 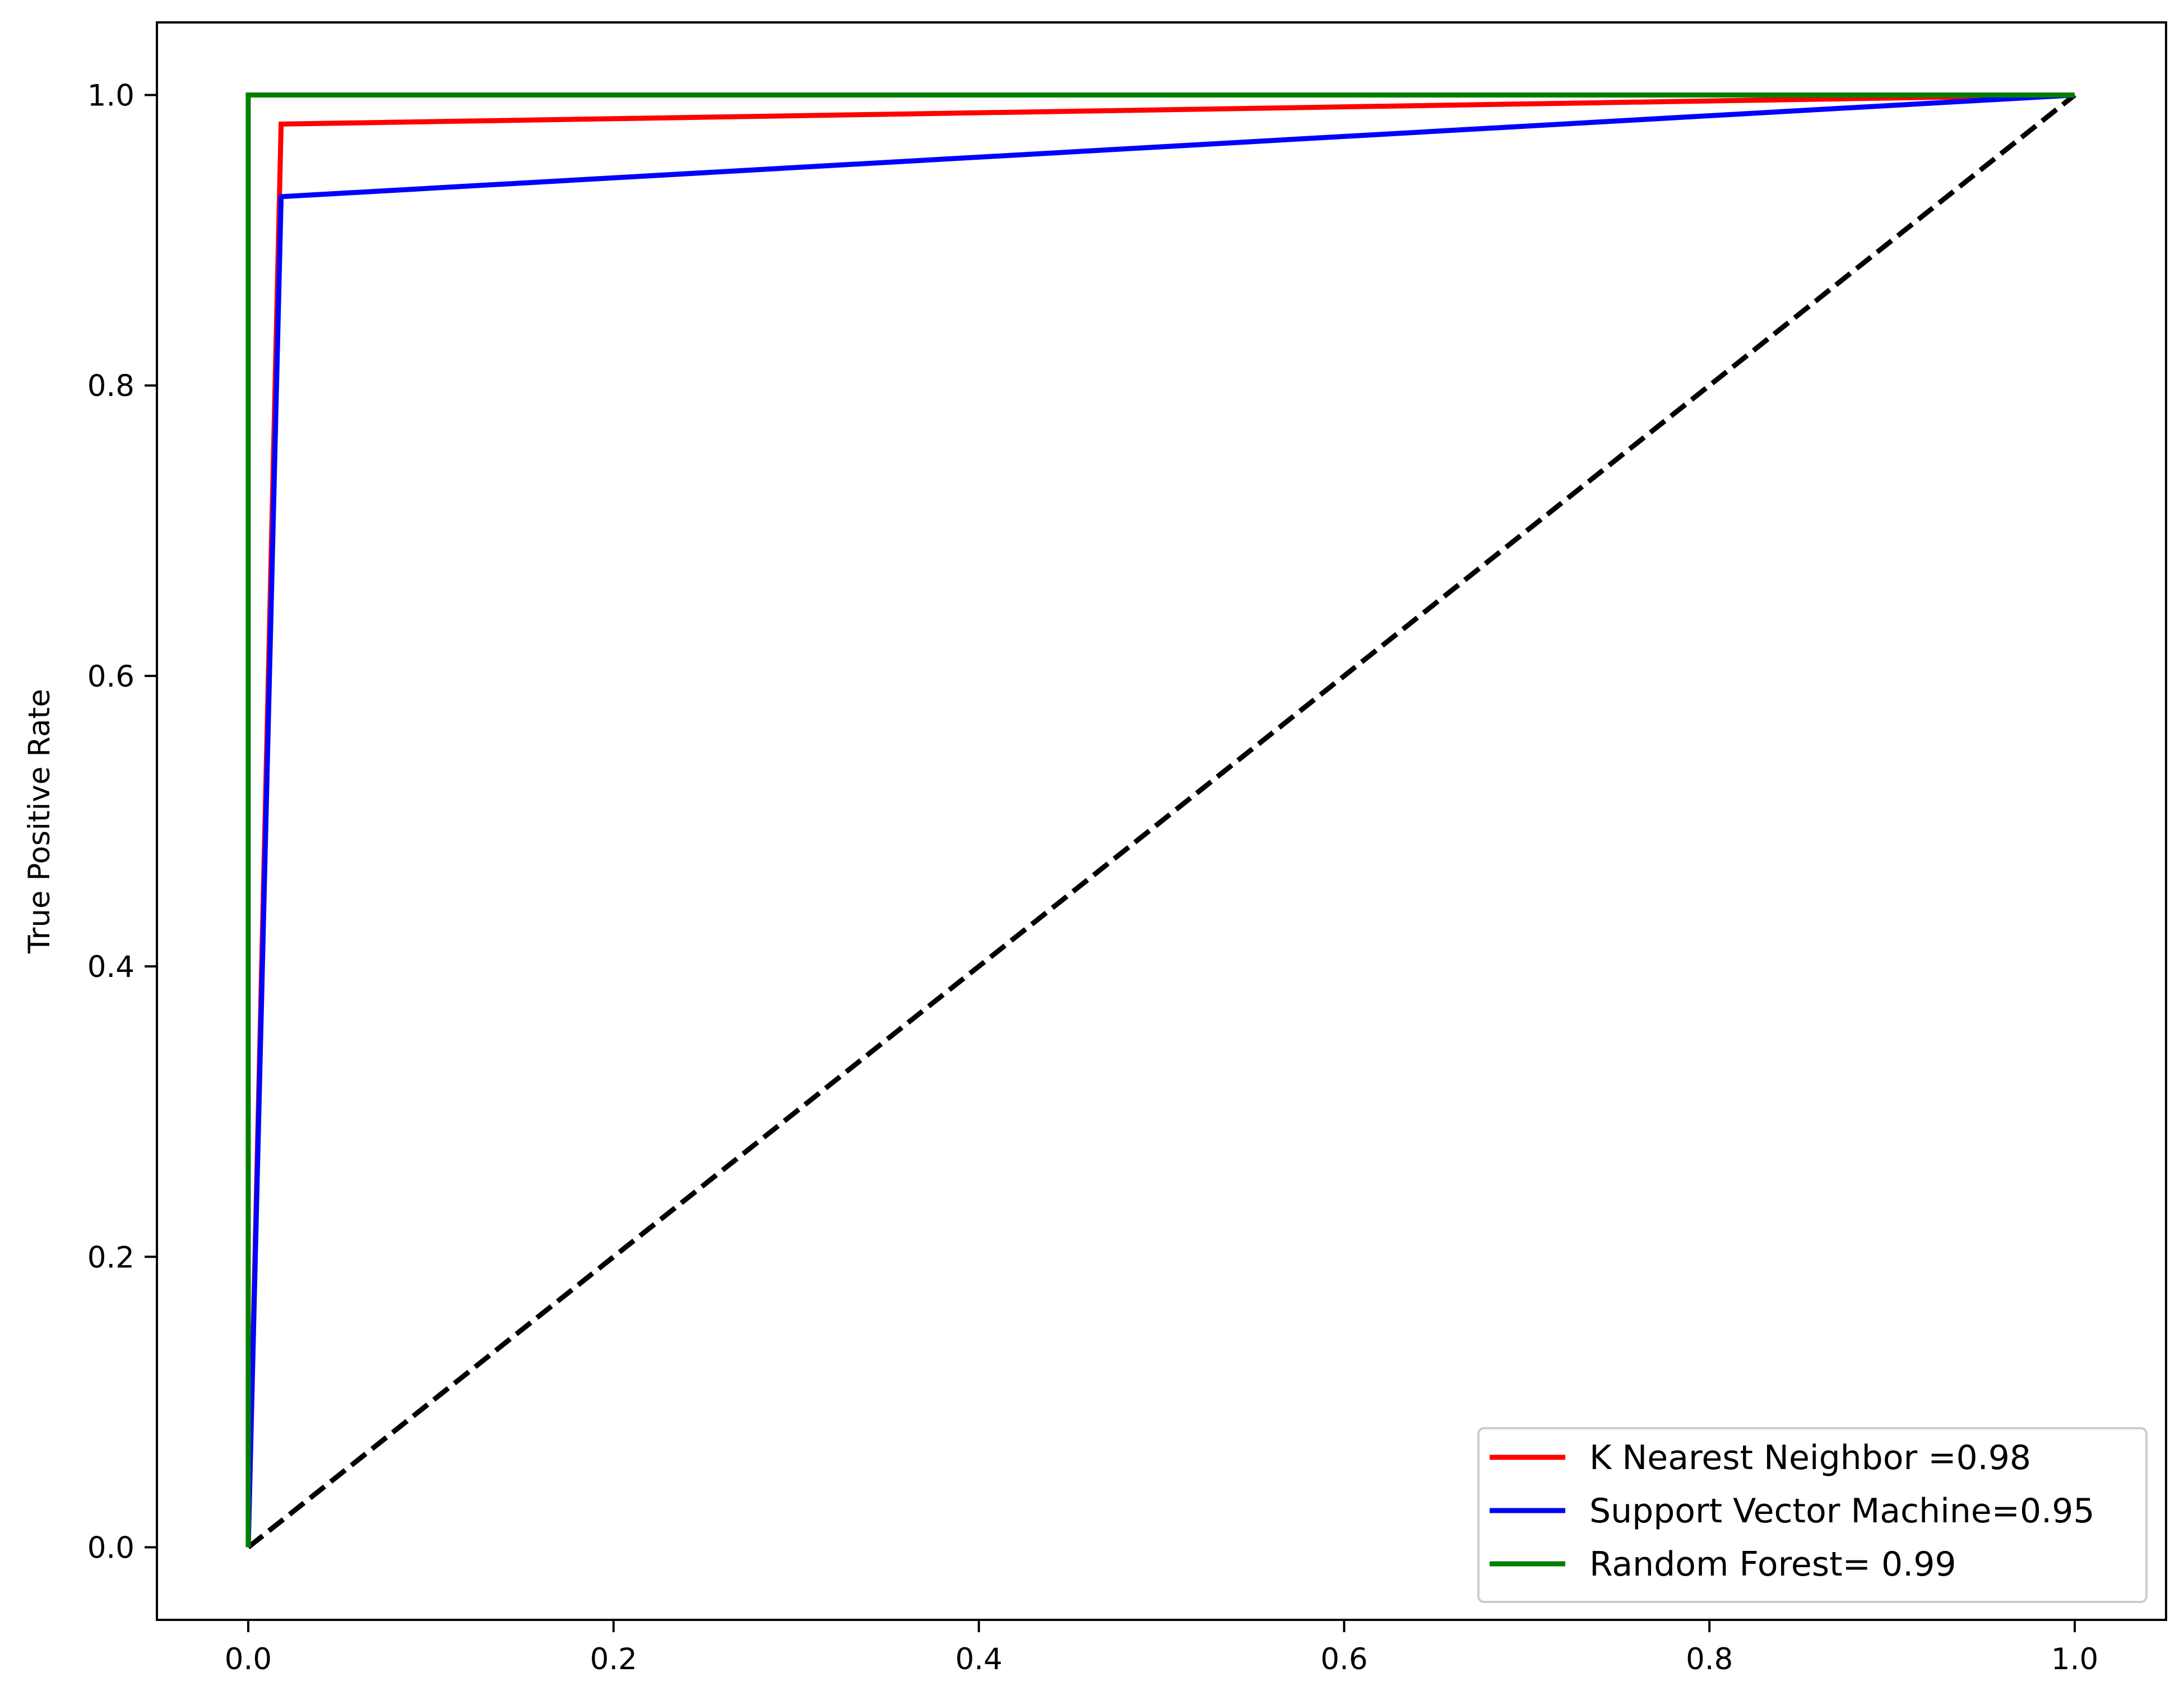 I want to click on y-tick-label: 1.0, so click(x=111, y=96).